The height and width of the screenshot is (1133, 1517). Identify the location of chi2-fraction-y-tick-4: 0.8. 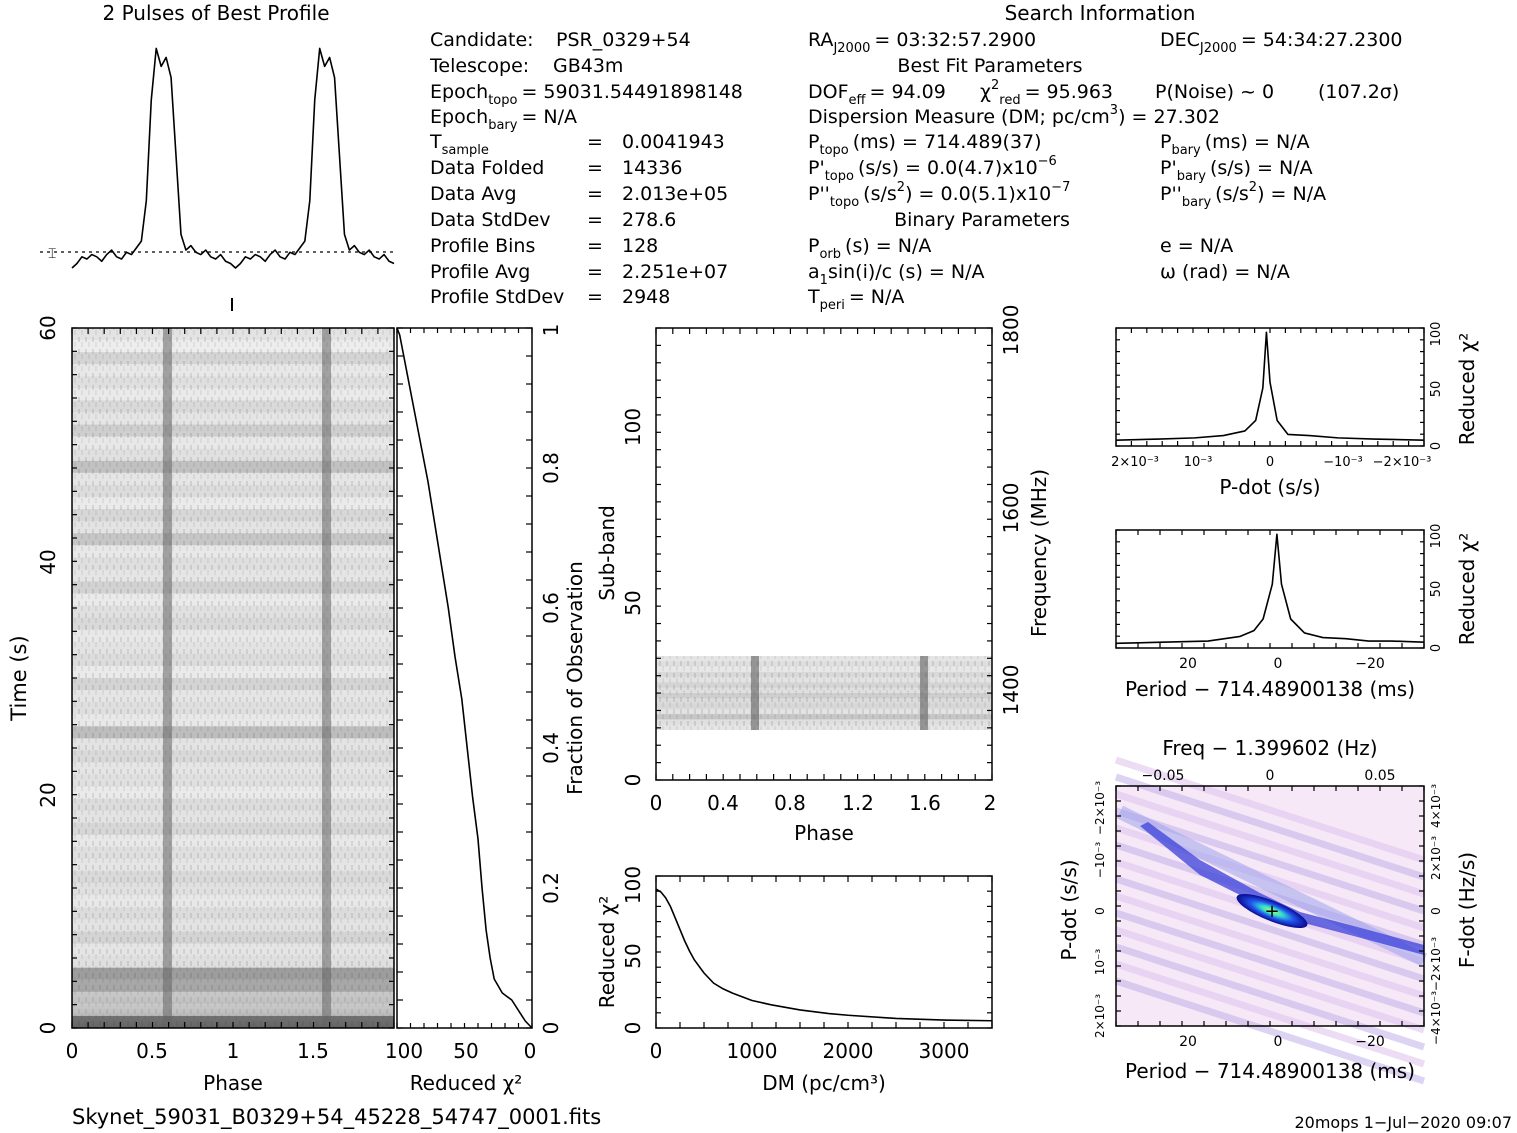
(551, 468).